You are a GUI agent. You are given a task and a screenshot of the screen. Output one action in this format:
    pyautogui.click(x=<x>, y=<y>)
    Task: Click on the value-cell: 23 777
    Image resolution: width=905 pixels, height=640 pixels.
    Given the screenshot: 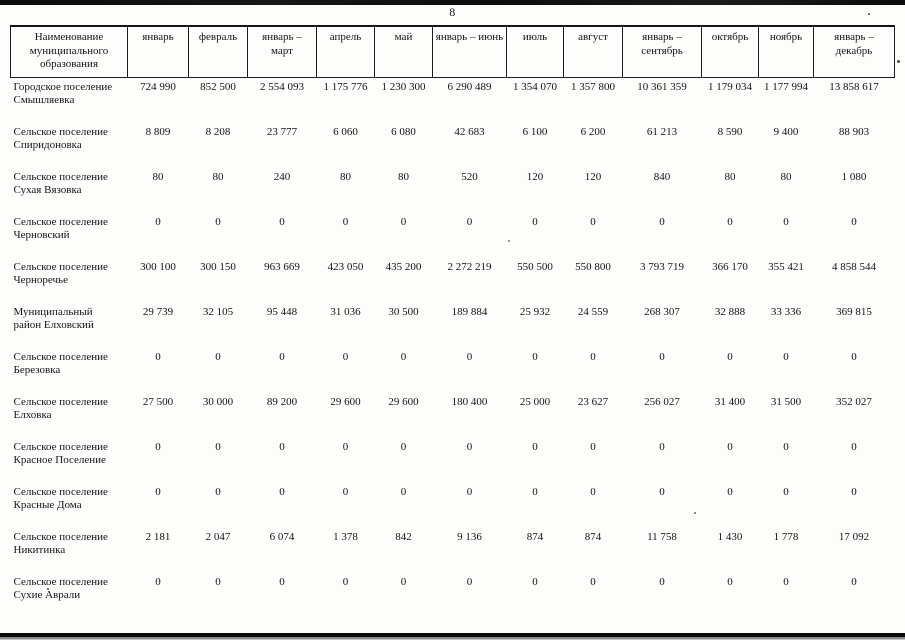 What is the action you would take?
    pyautogui.click(x=282, y=132)
    